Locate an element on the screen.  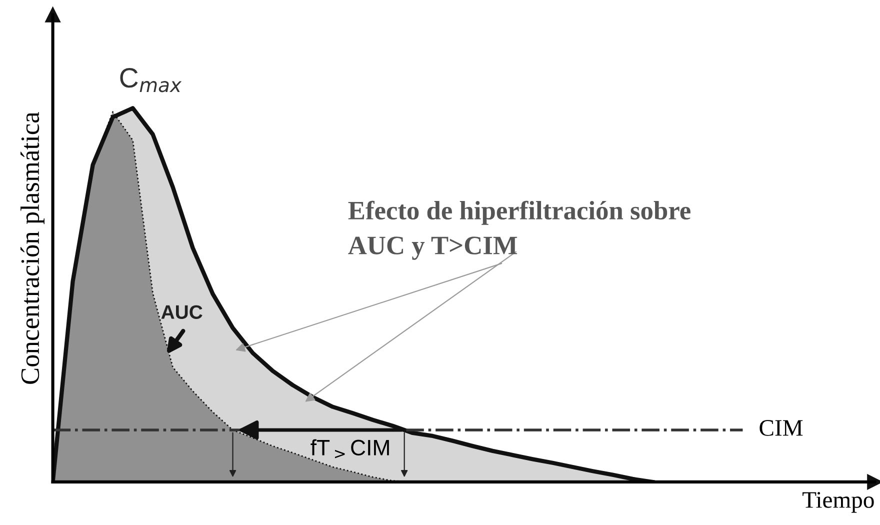
annotation: fT$_{>}$CIM is located at coordinates (349, 448).